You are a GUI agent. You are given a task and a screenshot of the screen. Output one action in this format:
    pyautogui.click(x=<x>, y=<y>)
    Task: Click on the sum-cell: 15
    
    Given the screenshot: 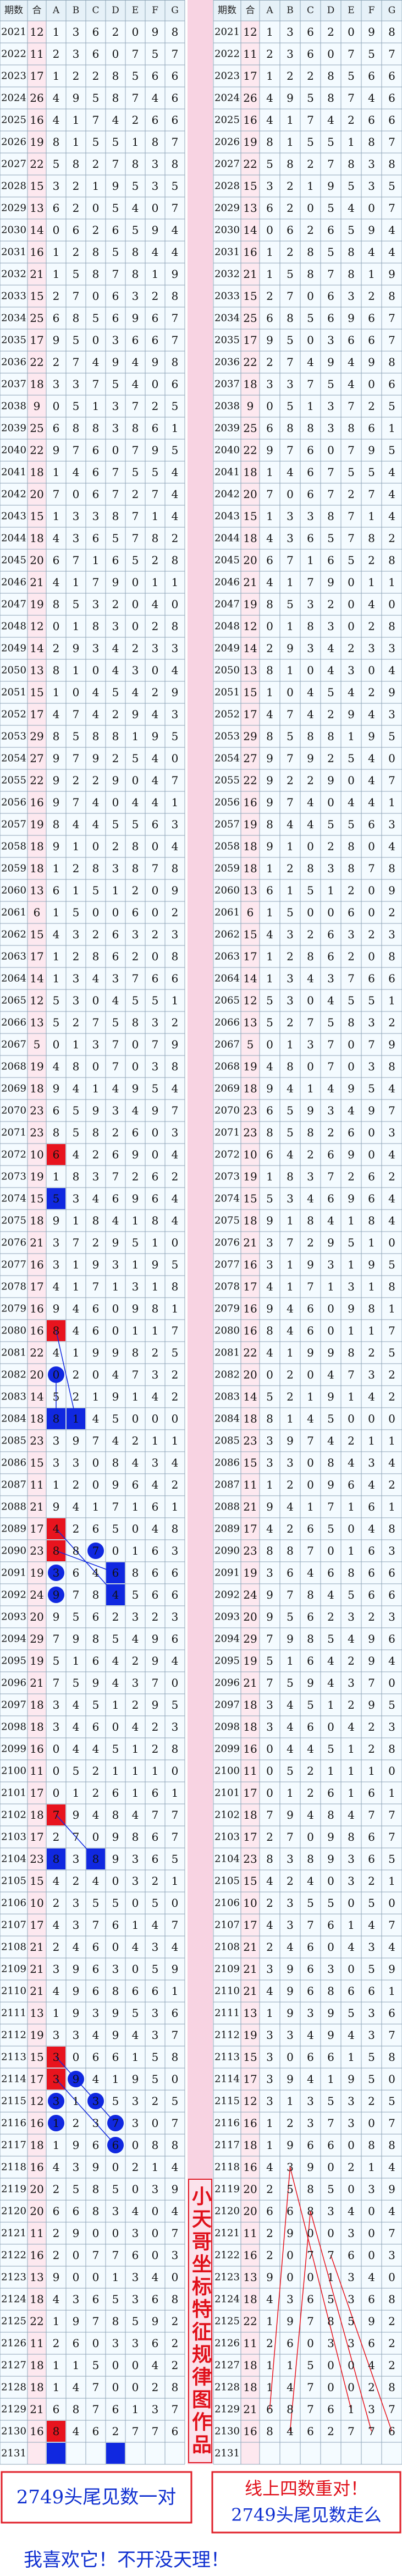 What is the action you would take?
    pyautogui.click(x=250, y=934)
    